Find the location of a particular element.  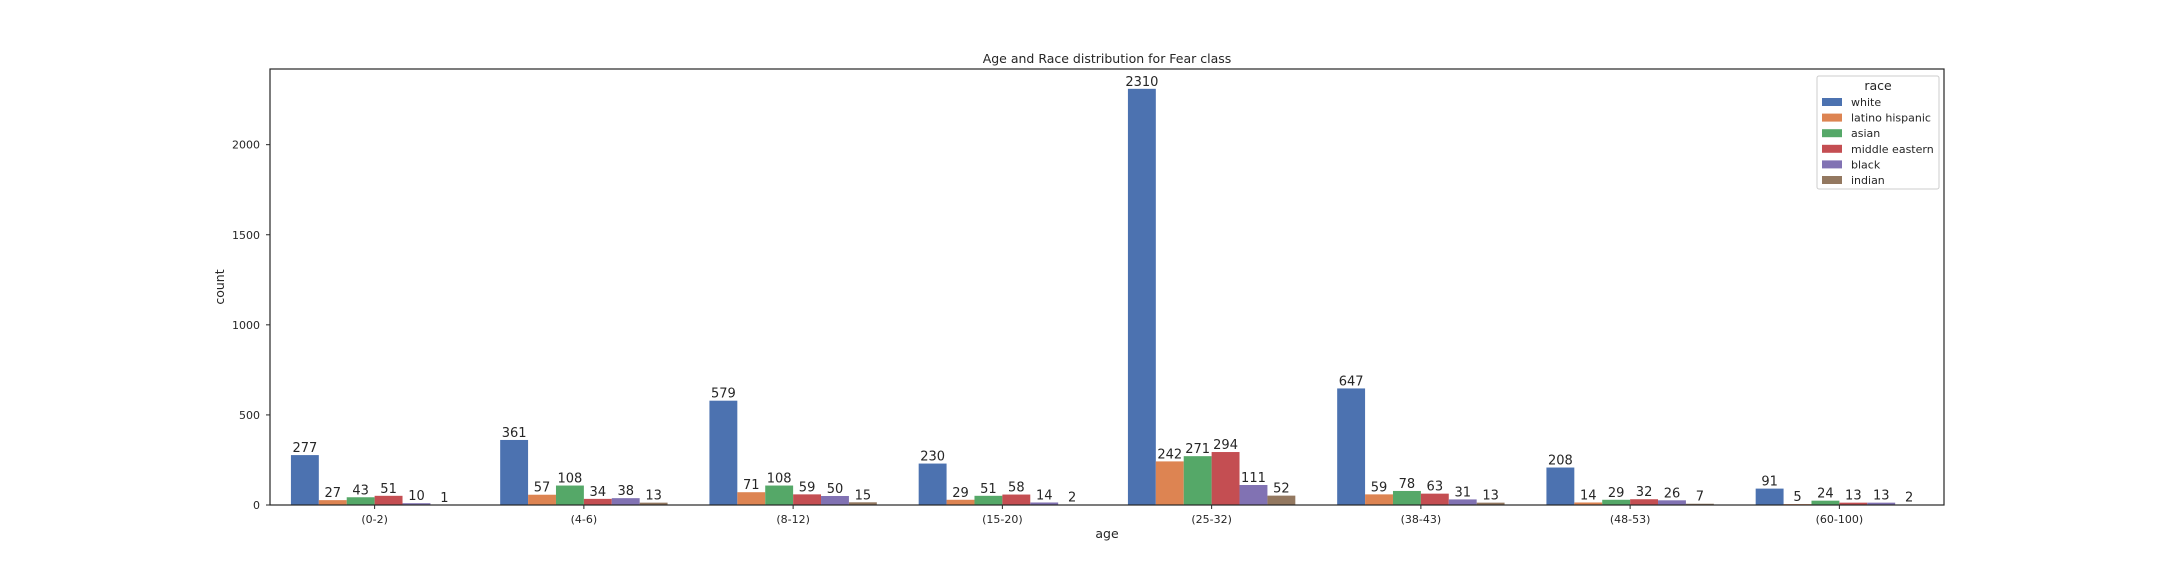

legend-entry: latino hispanic is located at coordinates (1891, 118).